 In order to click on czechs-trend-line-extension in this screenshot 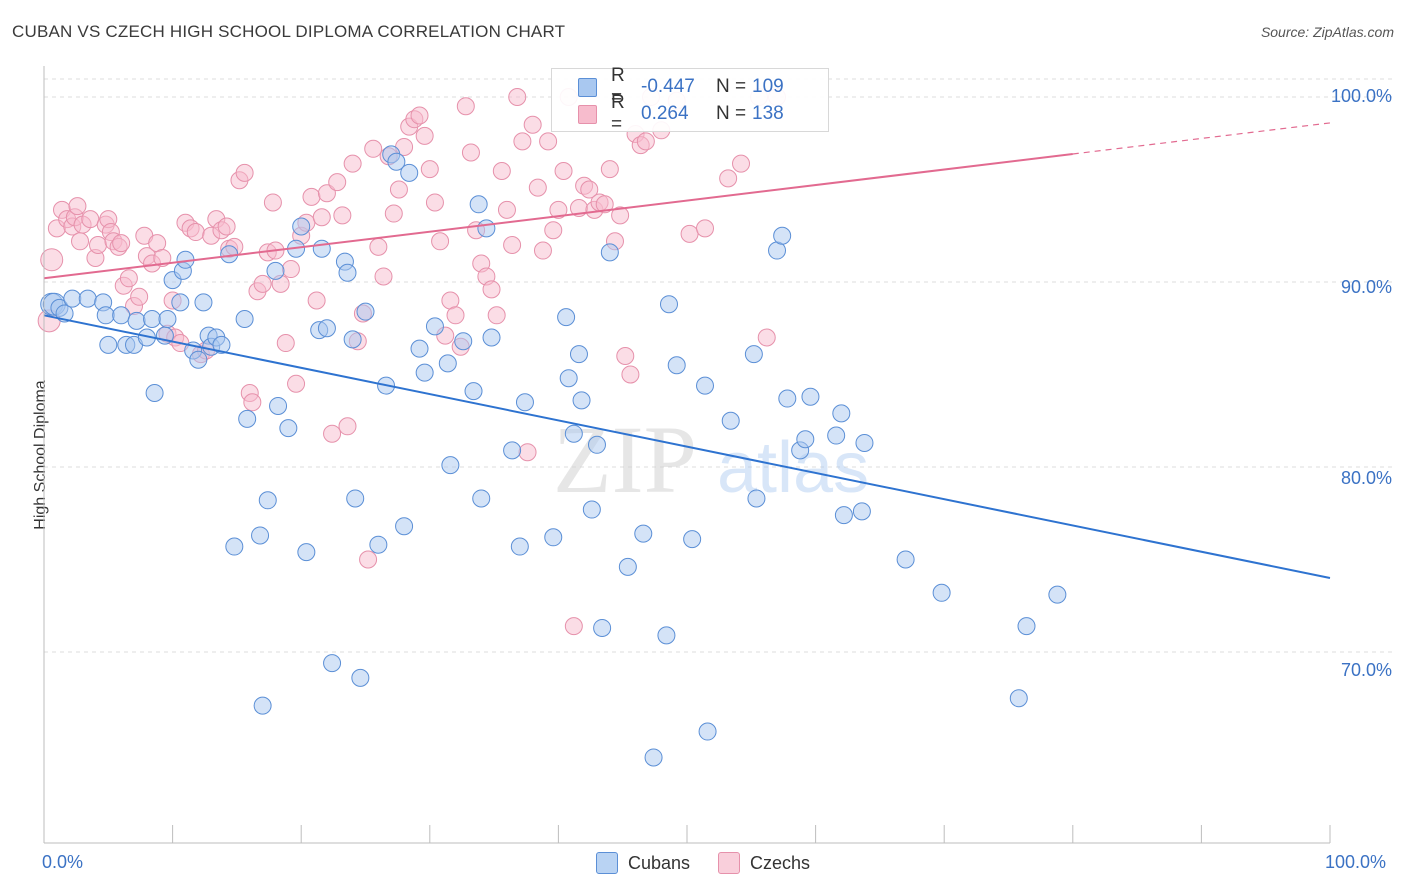, I will do `click(1201, 138)`.